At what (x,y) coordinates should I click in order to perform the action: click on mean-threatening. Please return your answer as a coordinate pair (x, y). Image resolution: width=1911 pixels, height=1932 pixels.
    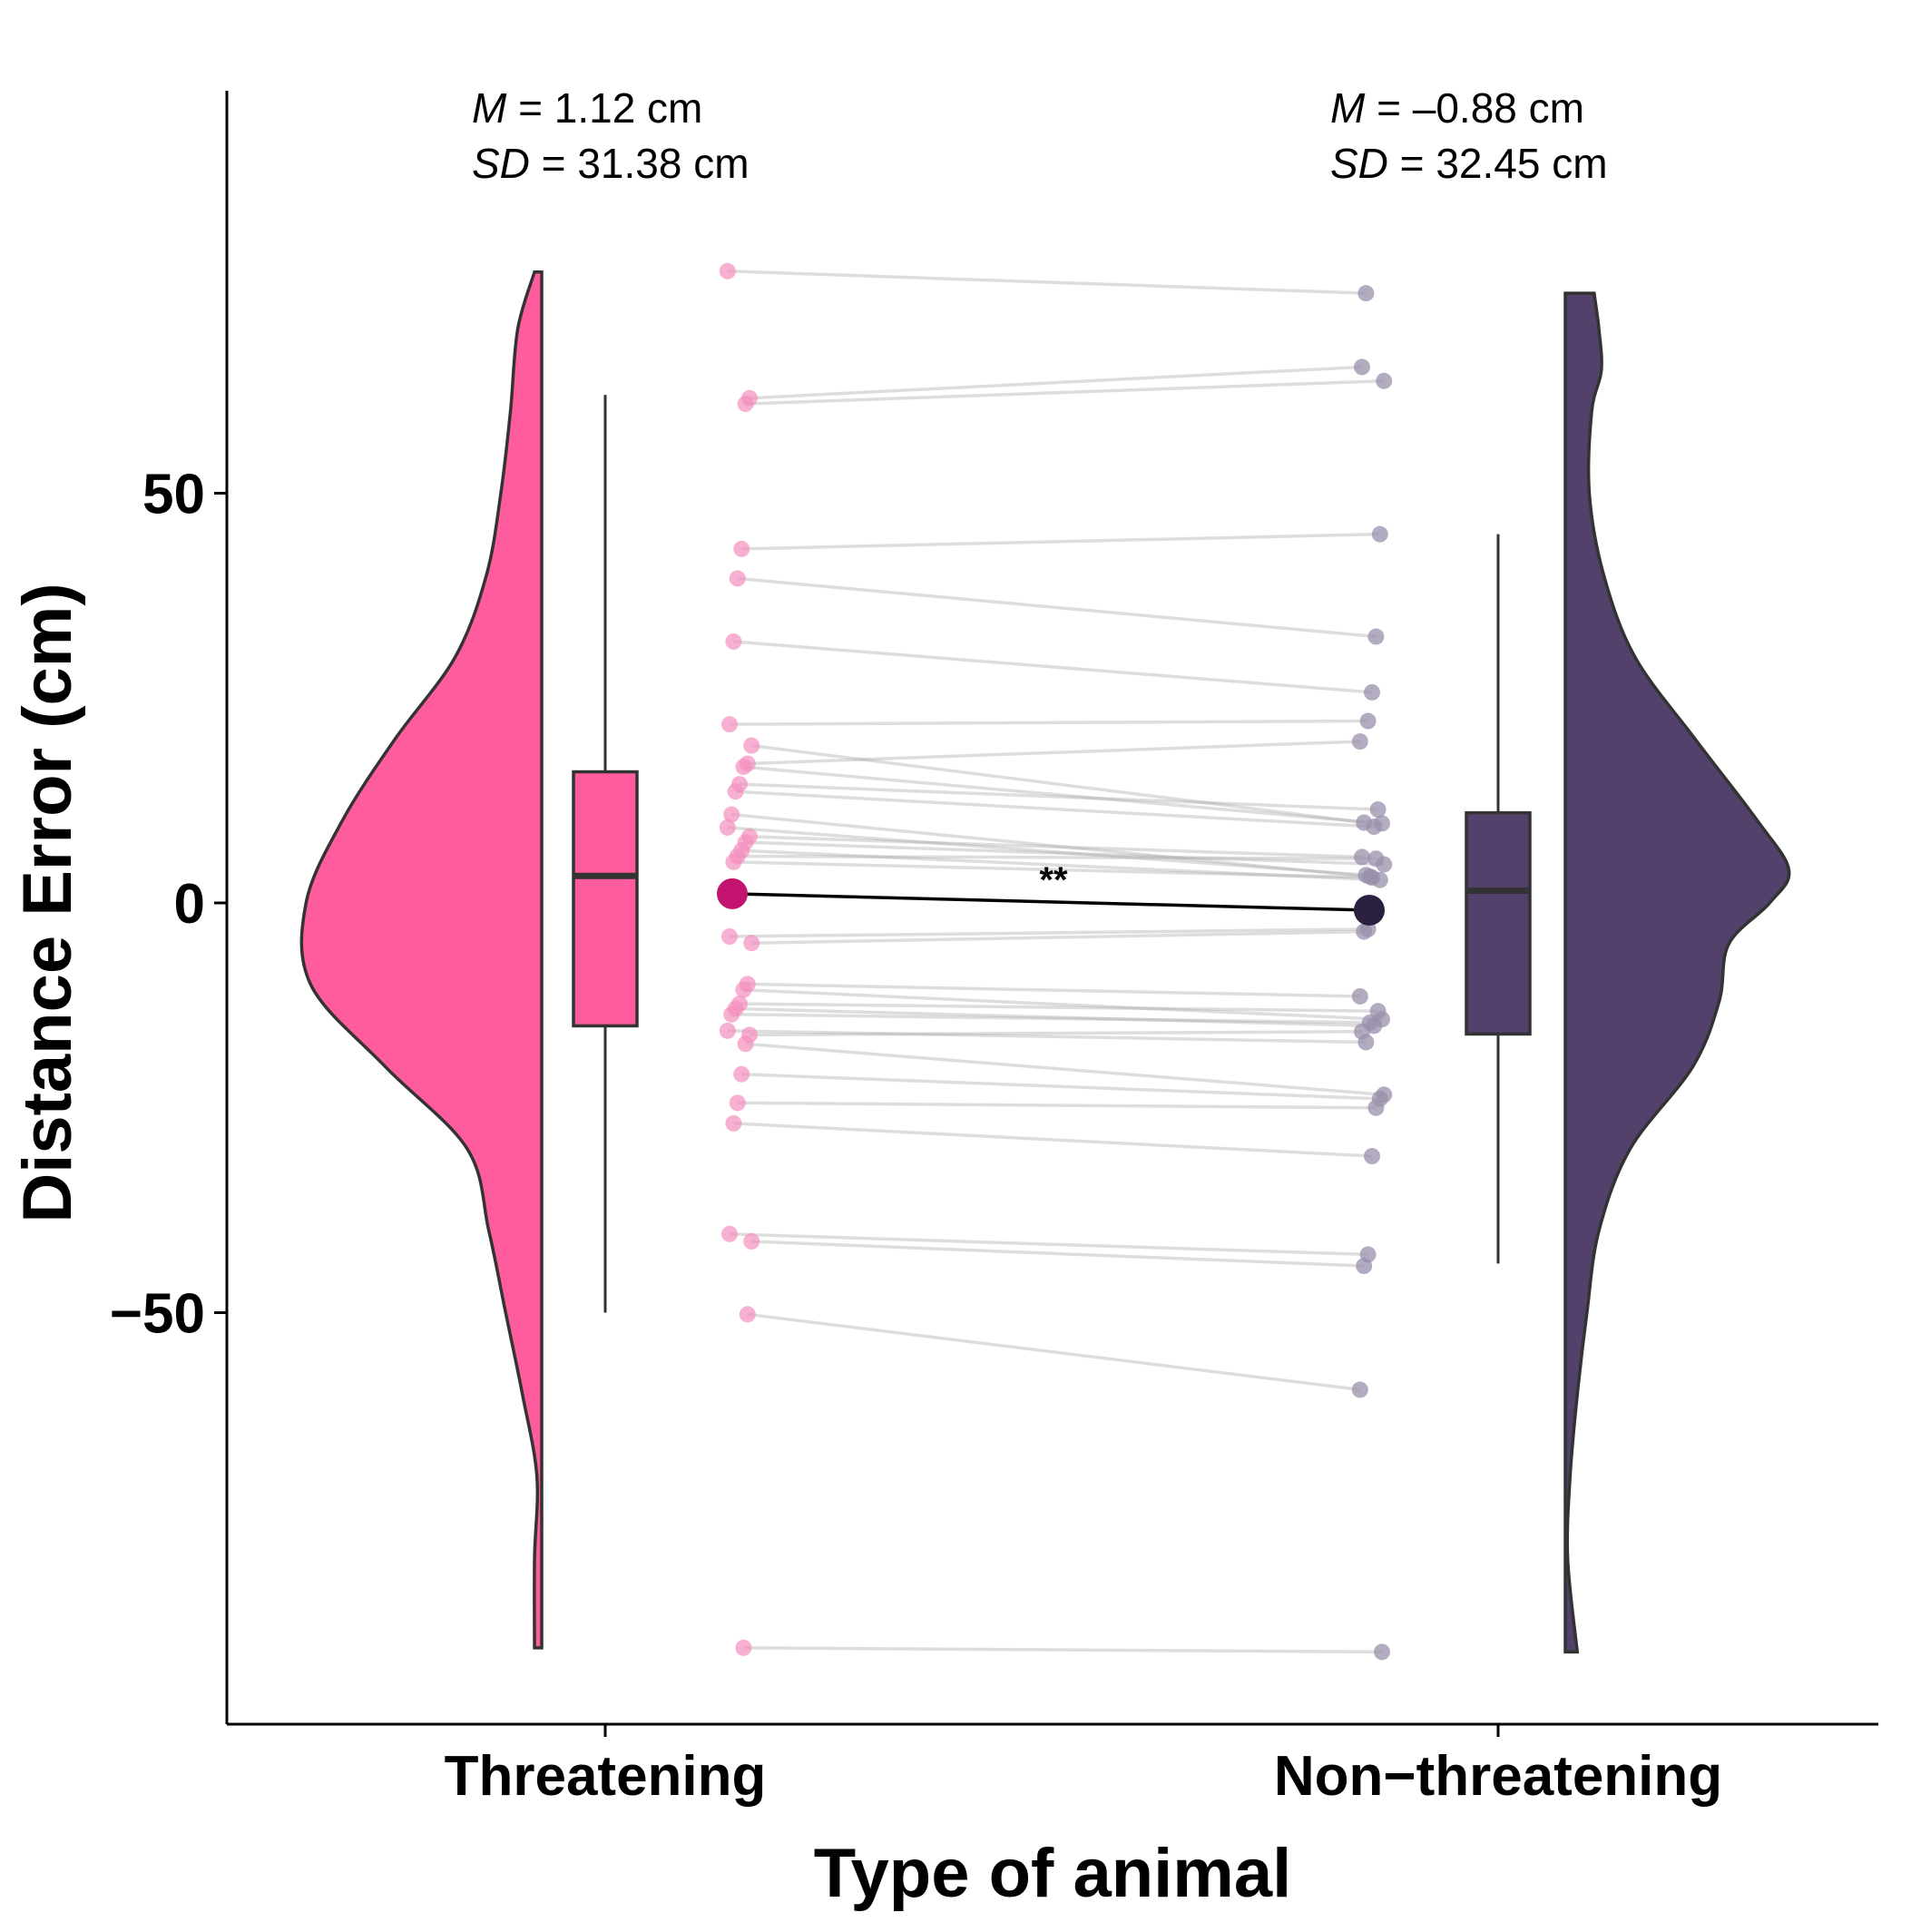
    Looking at the image, I should click on (732, 893).